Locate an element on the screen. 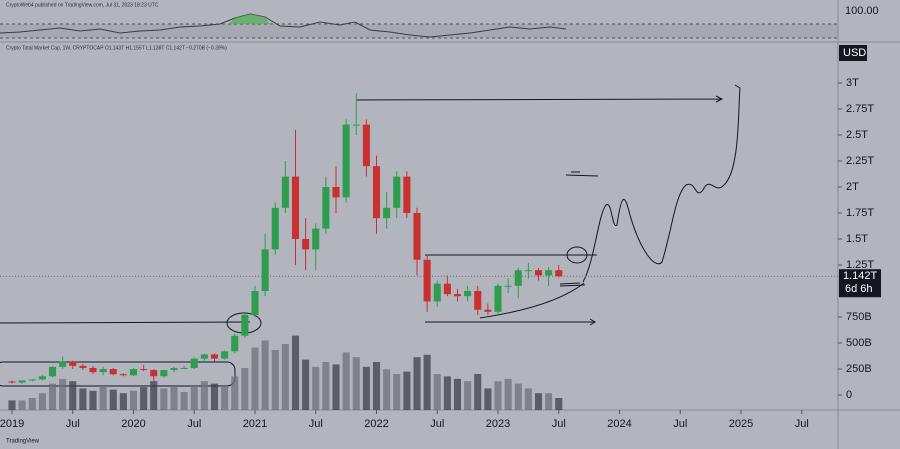  y-tick-label: 2.25T is located at coordinates (860, 161).